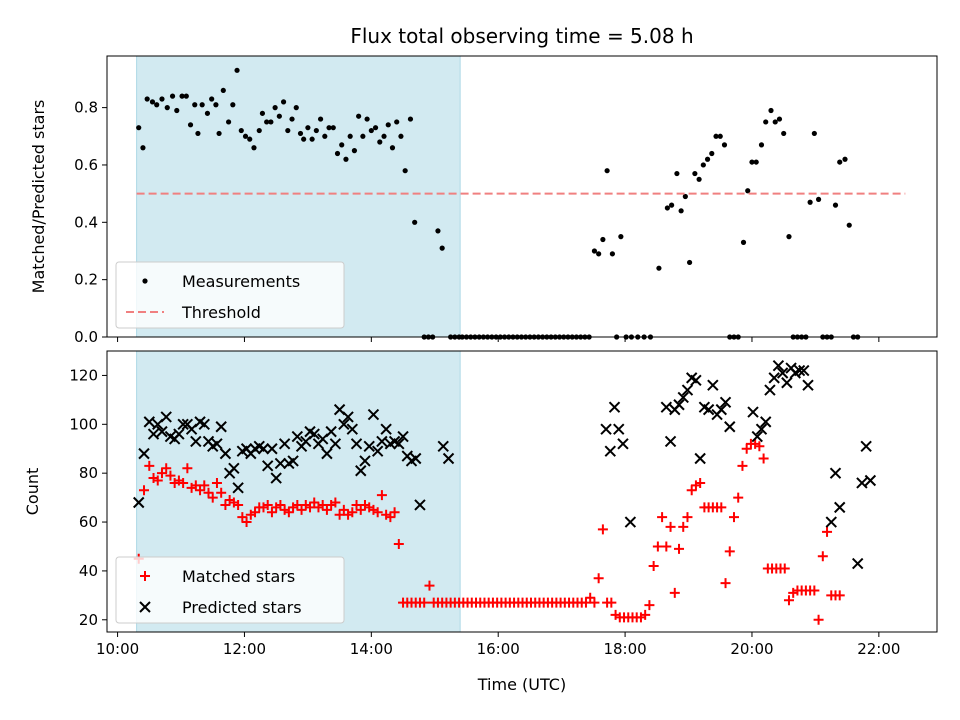 The image size is (960, 720). I want to click on y-tick-label: 0.0, so click(86, 337).